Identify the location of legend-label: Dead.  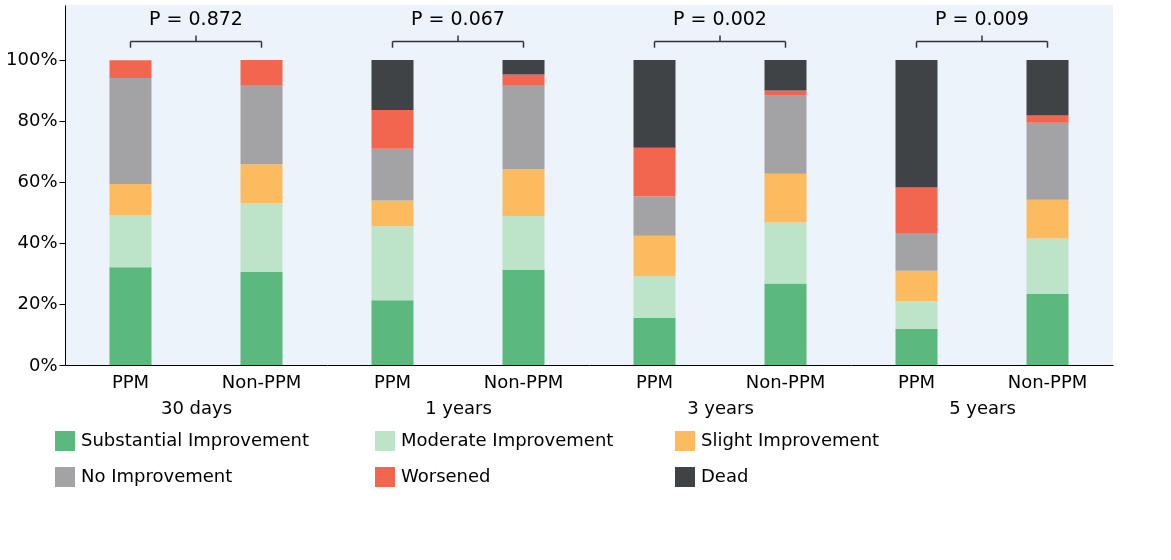
(725, 475).